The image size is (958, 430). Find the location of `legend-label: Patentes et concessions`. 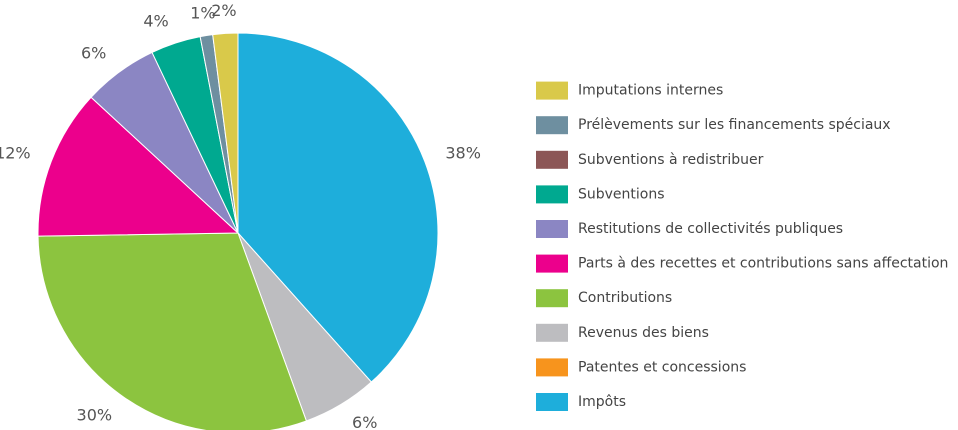

legend-label: Patentes et concessions is located at coordinates (662, 367).